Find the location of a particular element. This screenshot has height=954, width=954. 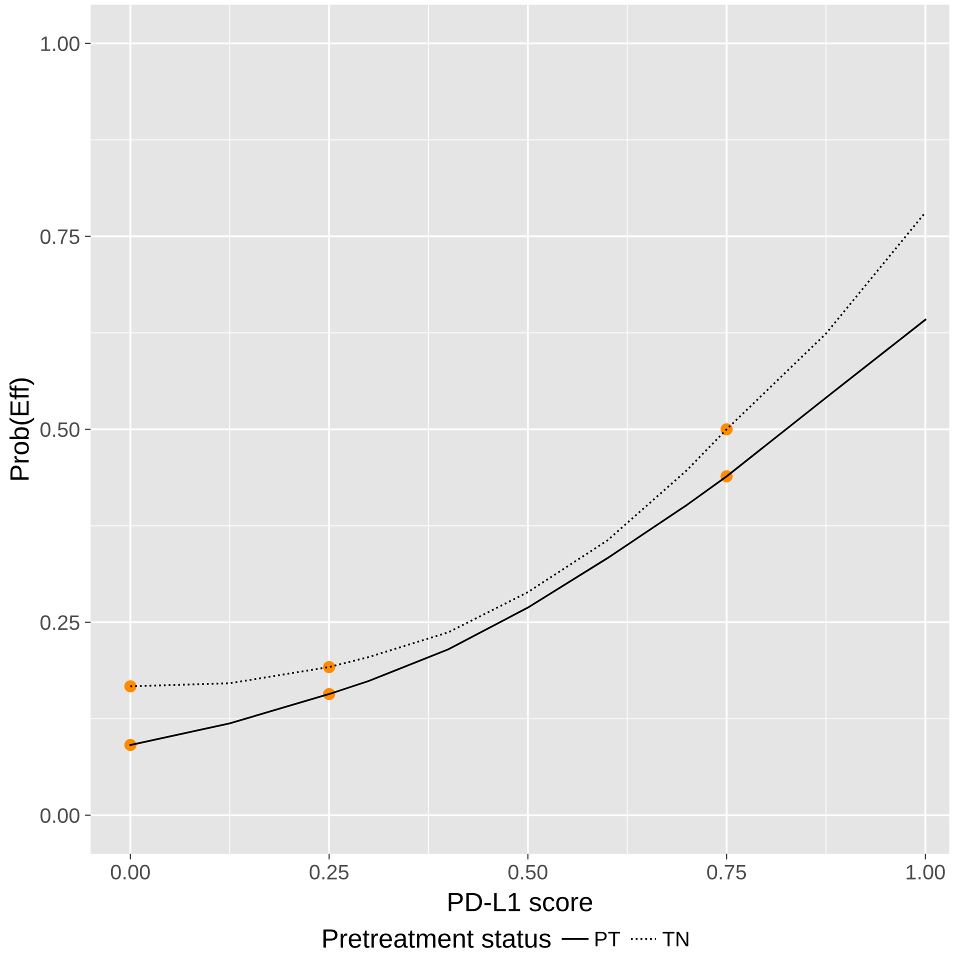

x-tick-label: 0.25 is located at coordinates (329, 872).